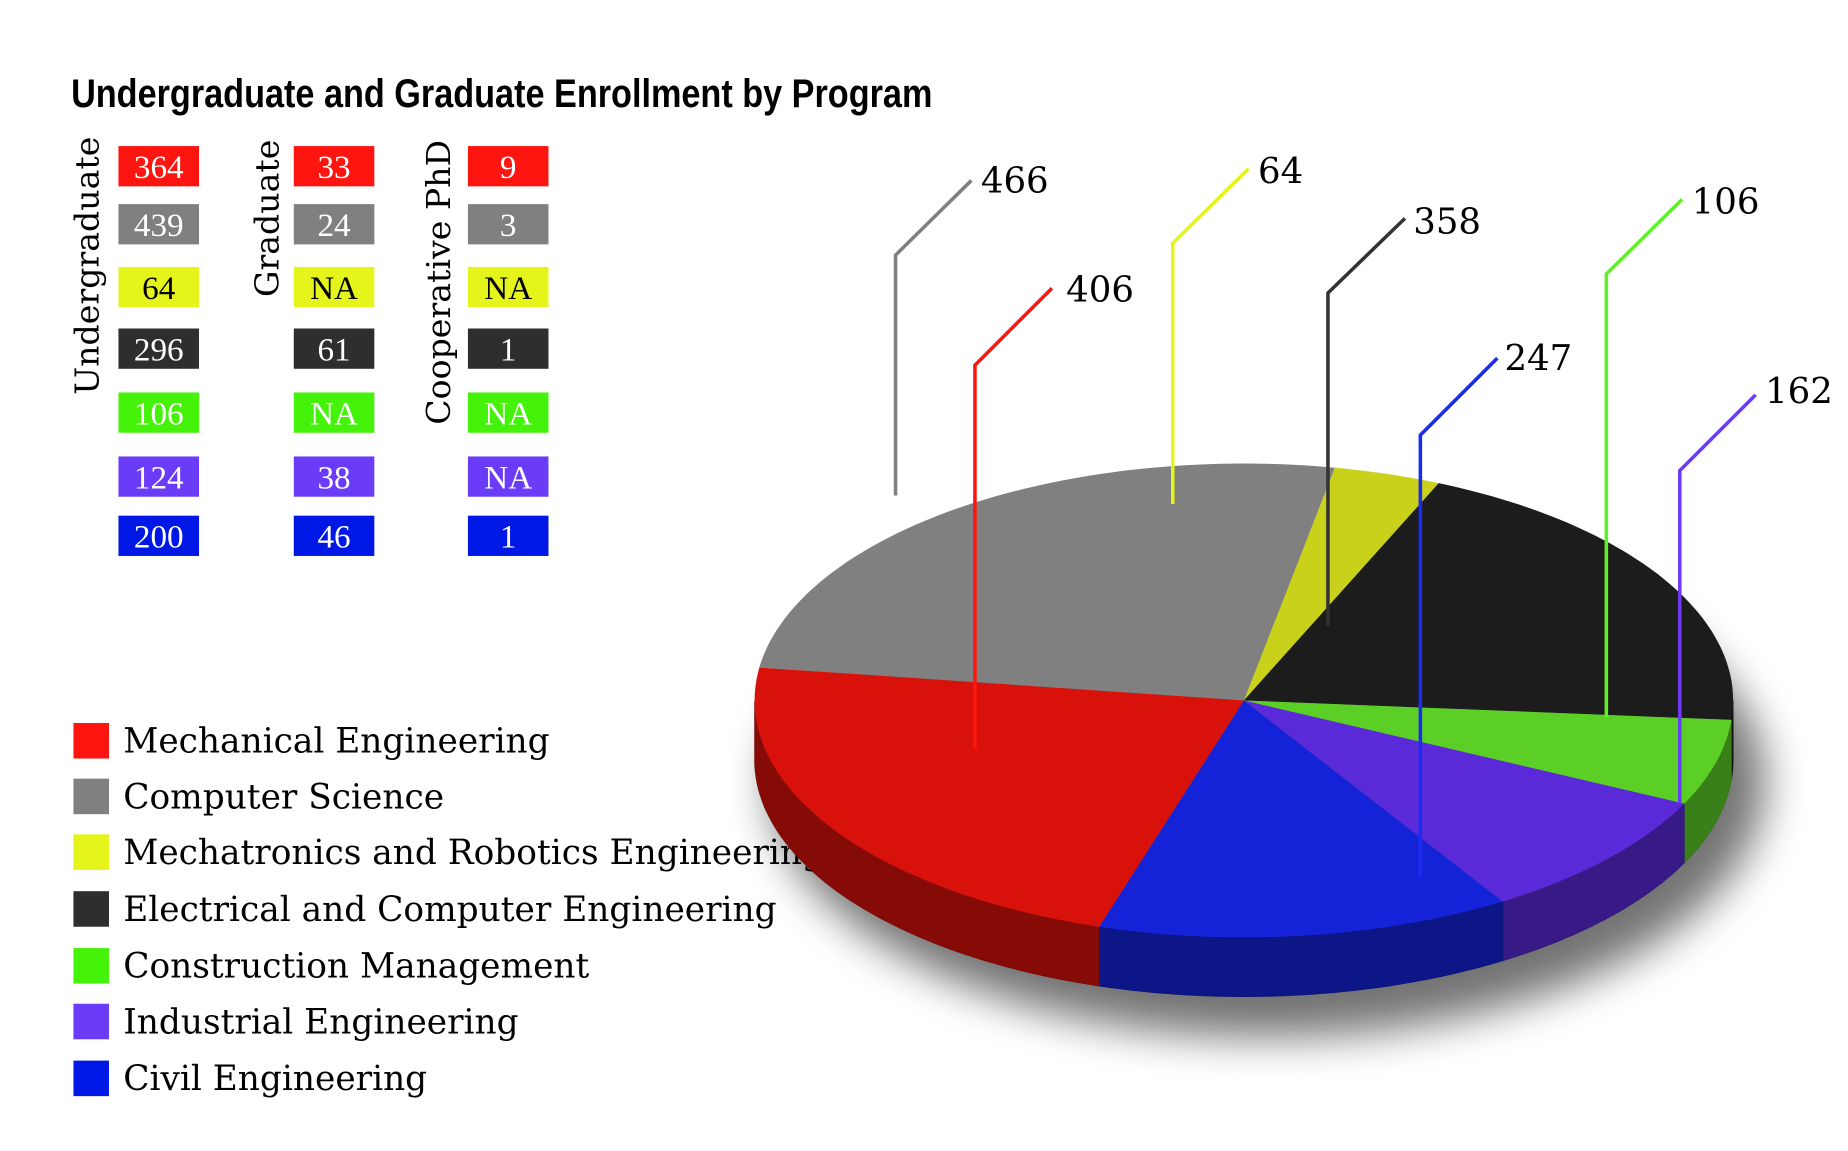  What do you see at coordinates (473, 853) in the screenshot?
I see `legend-label-mechatronics-and-robotics-engineering: Mechatronics and Robotics Engineering` at bounding box center [473, 853].